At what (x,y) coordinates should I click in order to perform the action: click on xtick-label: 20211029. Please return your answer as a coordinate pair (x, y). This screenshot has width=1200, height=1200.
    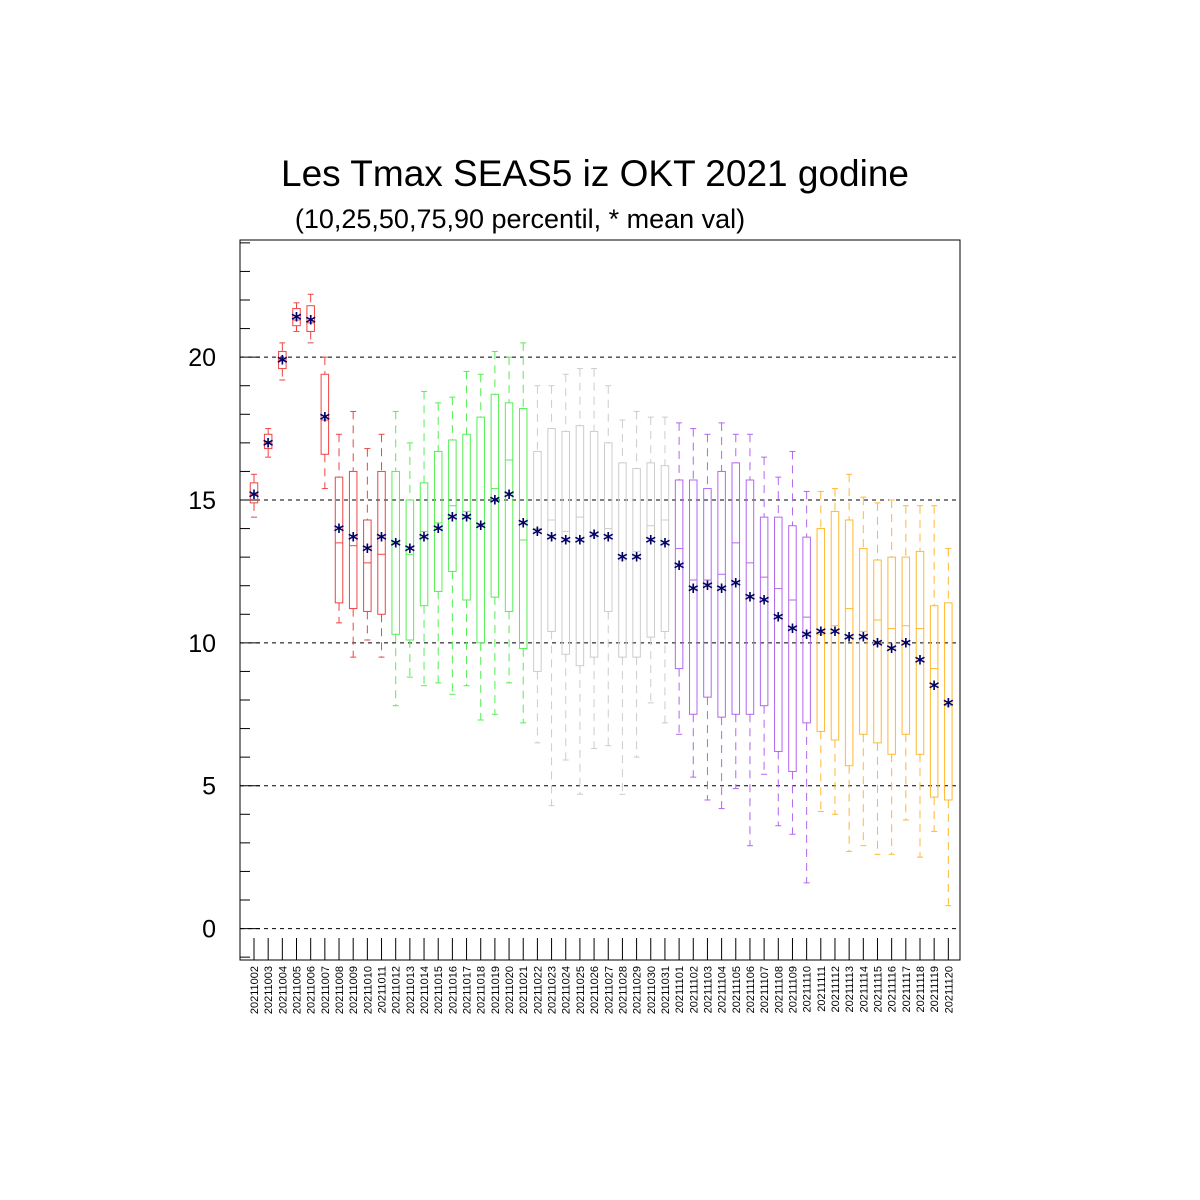
    Looking at the image, I should click on (638, 990).